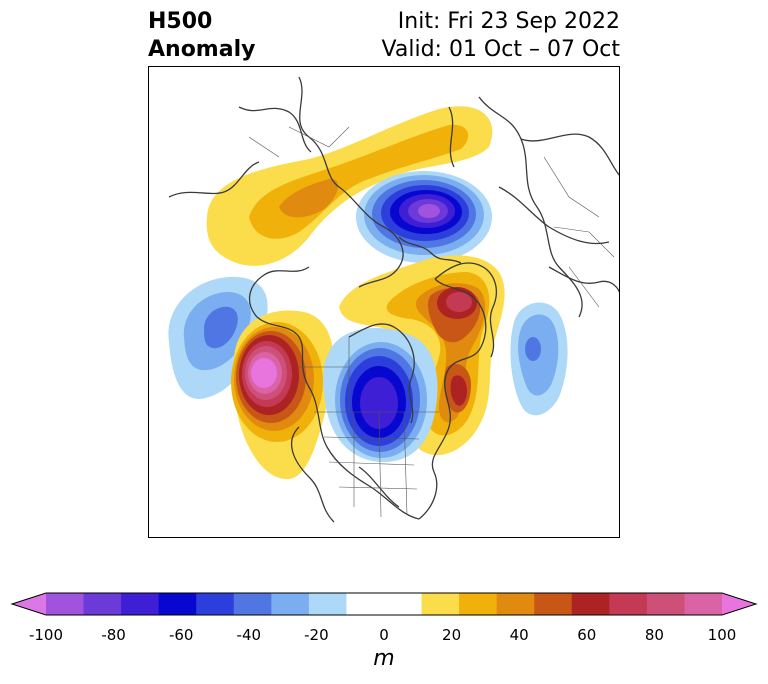  What do you see at coordinates (587, 635) in the screenshot?
I see `colorbar-tick-label: 60` at bounding box center [587, 635].